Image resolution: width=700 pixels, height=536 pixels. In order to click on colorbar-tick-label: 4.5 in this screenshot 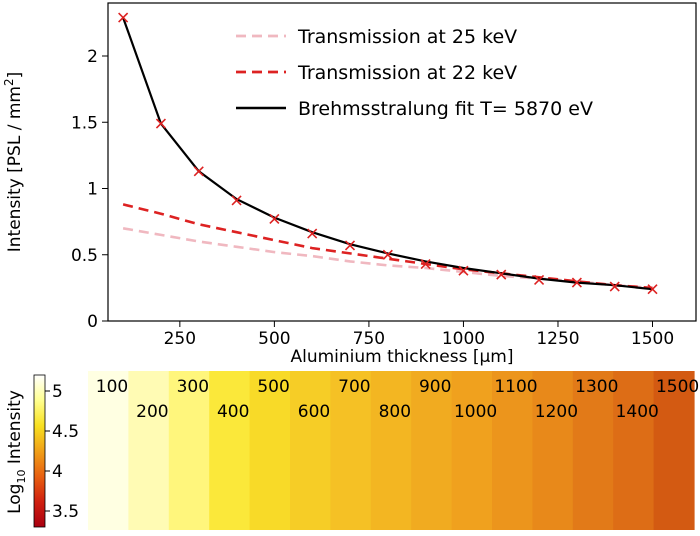, I will do `click(65, 432)`.